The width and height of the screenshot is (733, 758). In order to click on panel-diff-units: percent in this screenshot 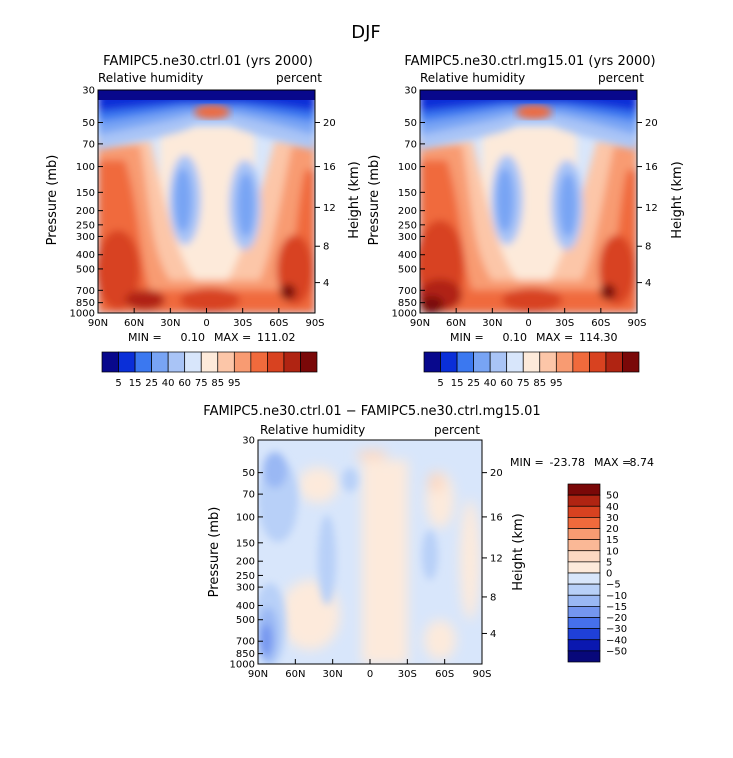, I will do `click(457, 430)`.